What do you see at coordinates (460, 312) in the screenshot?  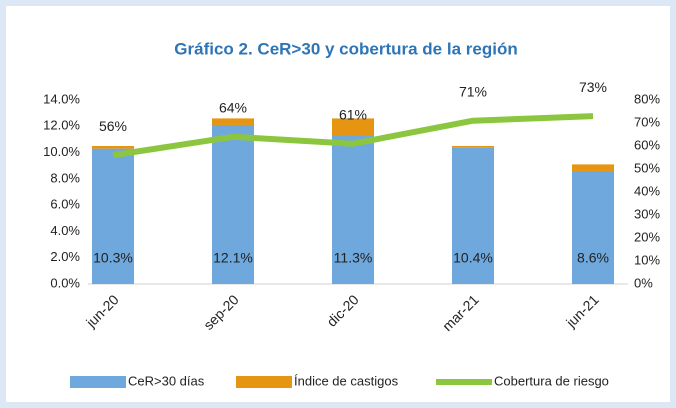 I see `x-tick-label: mar-21` at bounding box center [460, 312].